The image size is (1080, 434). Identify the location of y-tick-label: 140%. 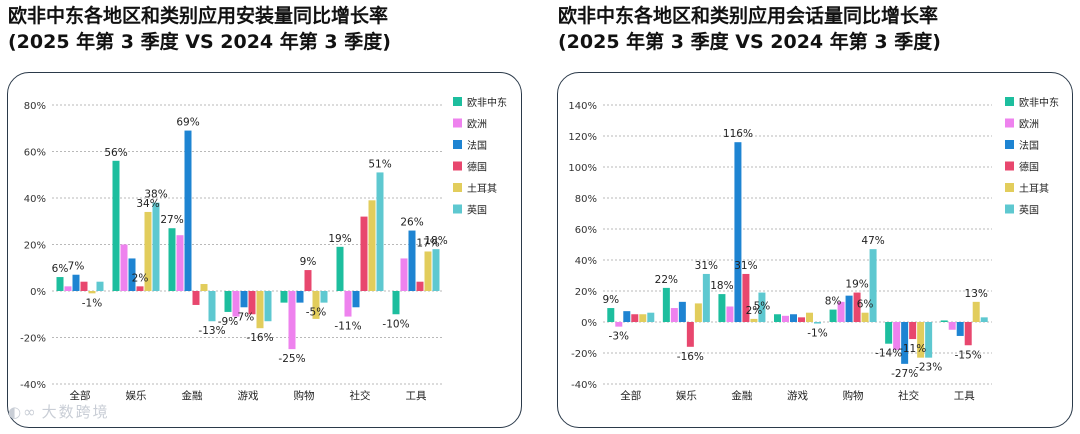
(582, 106).